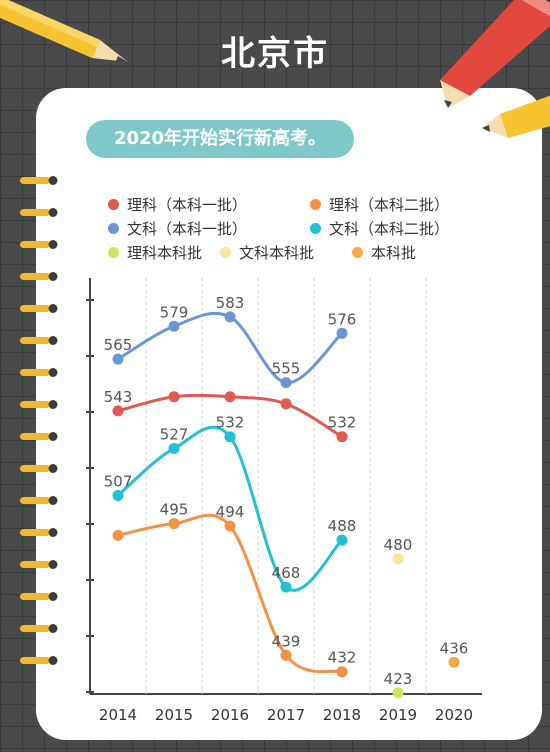 The height and width of the screenshot is (752, 550). I want to click on data-label: 543, so click(118, 397).